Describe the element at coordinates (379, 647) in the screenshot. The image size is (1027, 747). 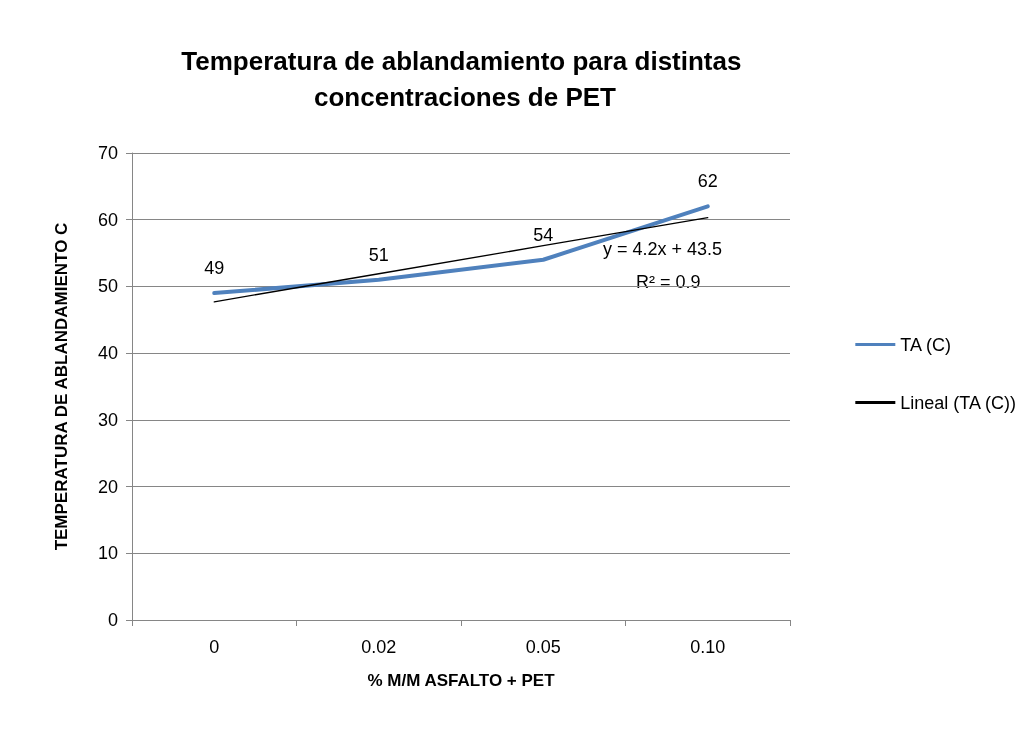
I see `x-tick-label: 0.02` at that location.